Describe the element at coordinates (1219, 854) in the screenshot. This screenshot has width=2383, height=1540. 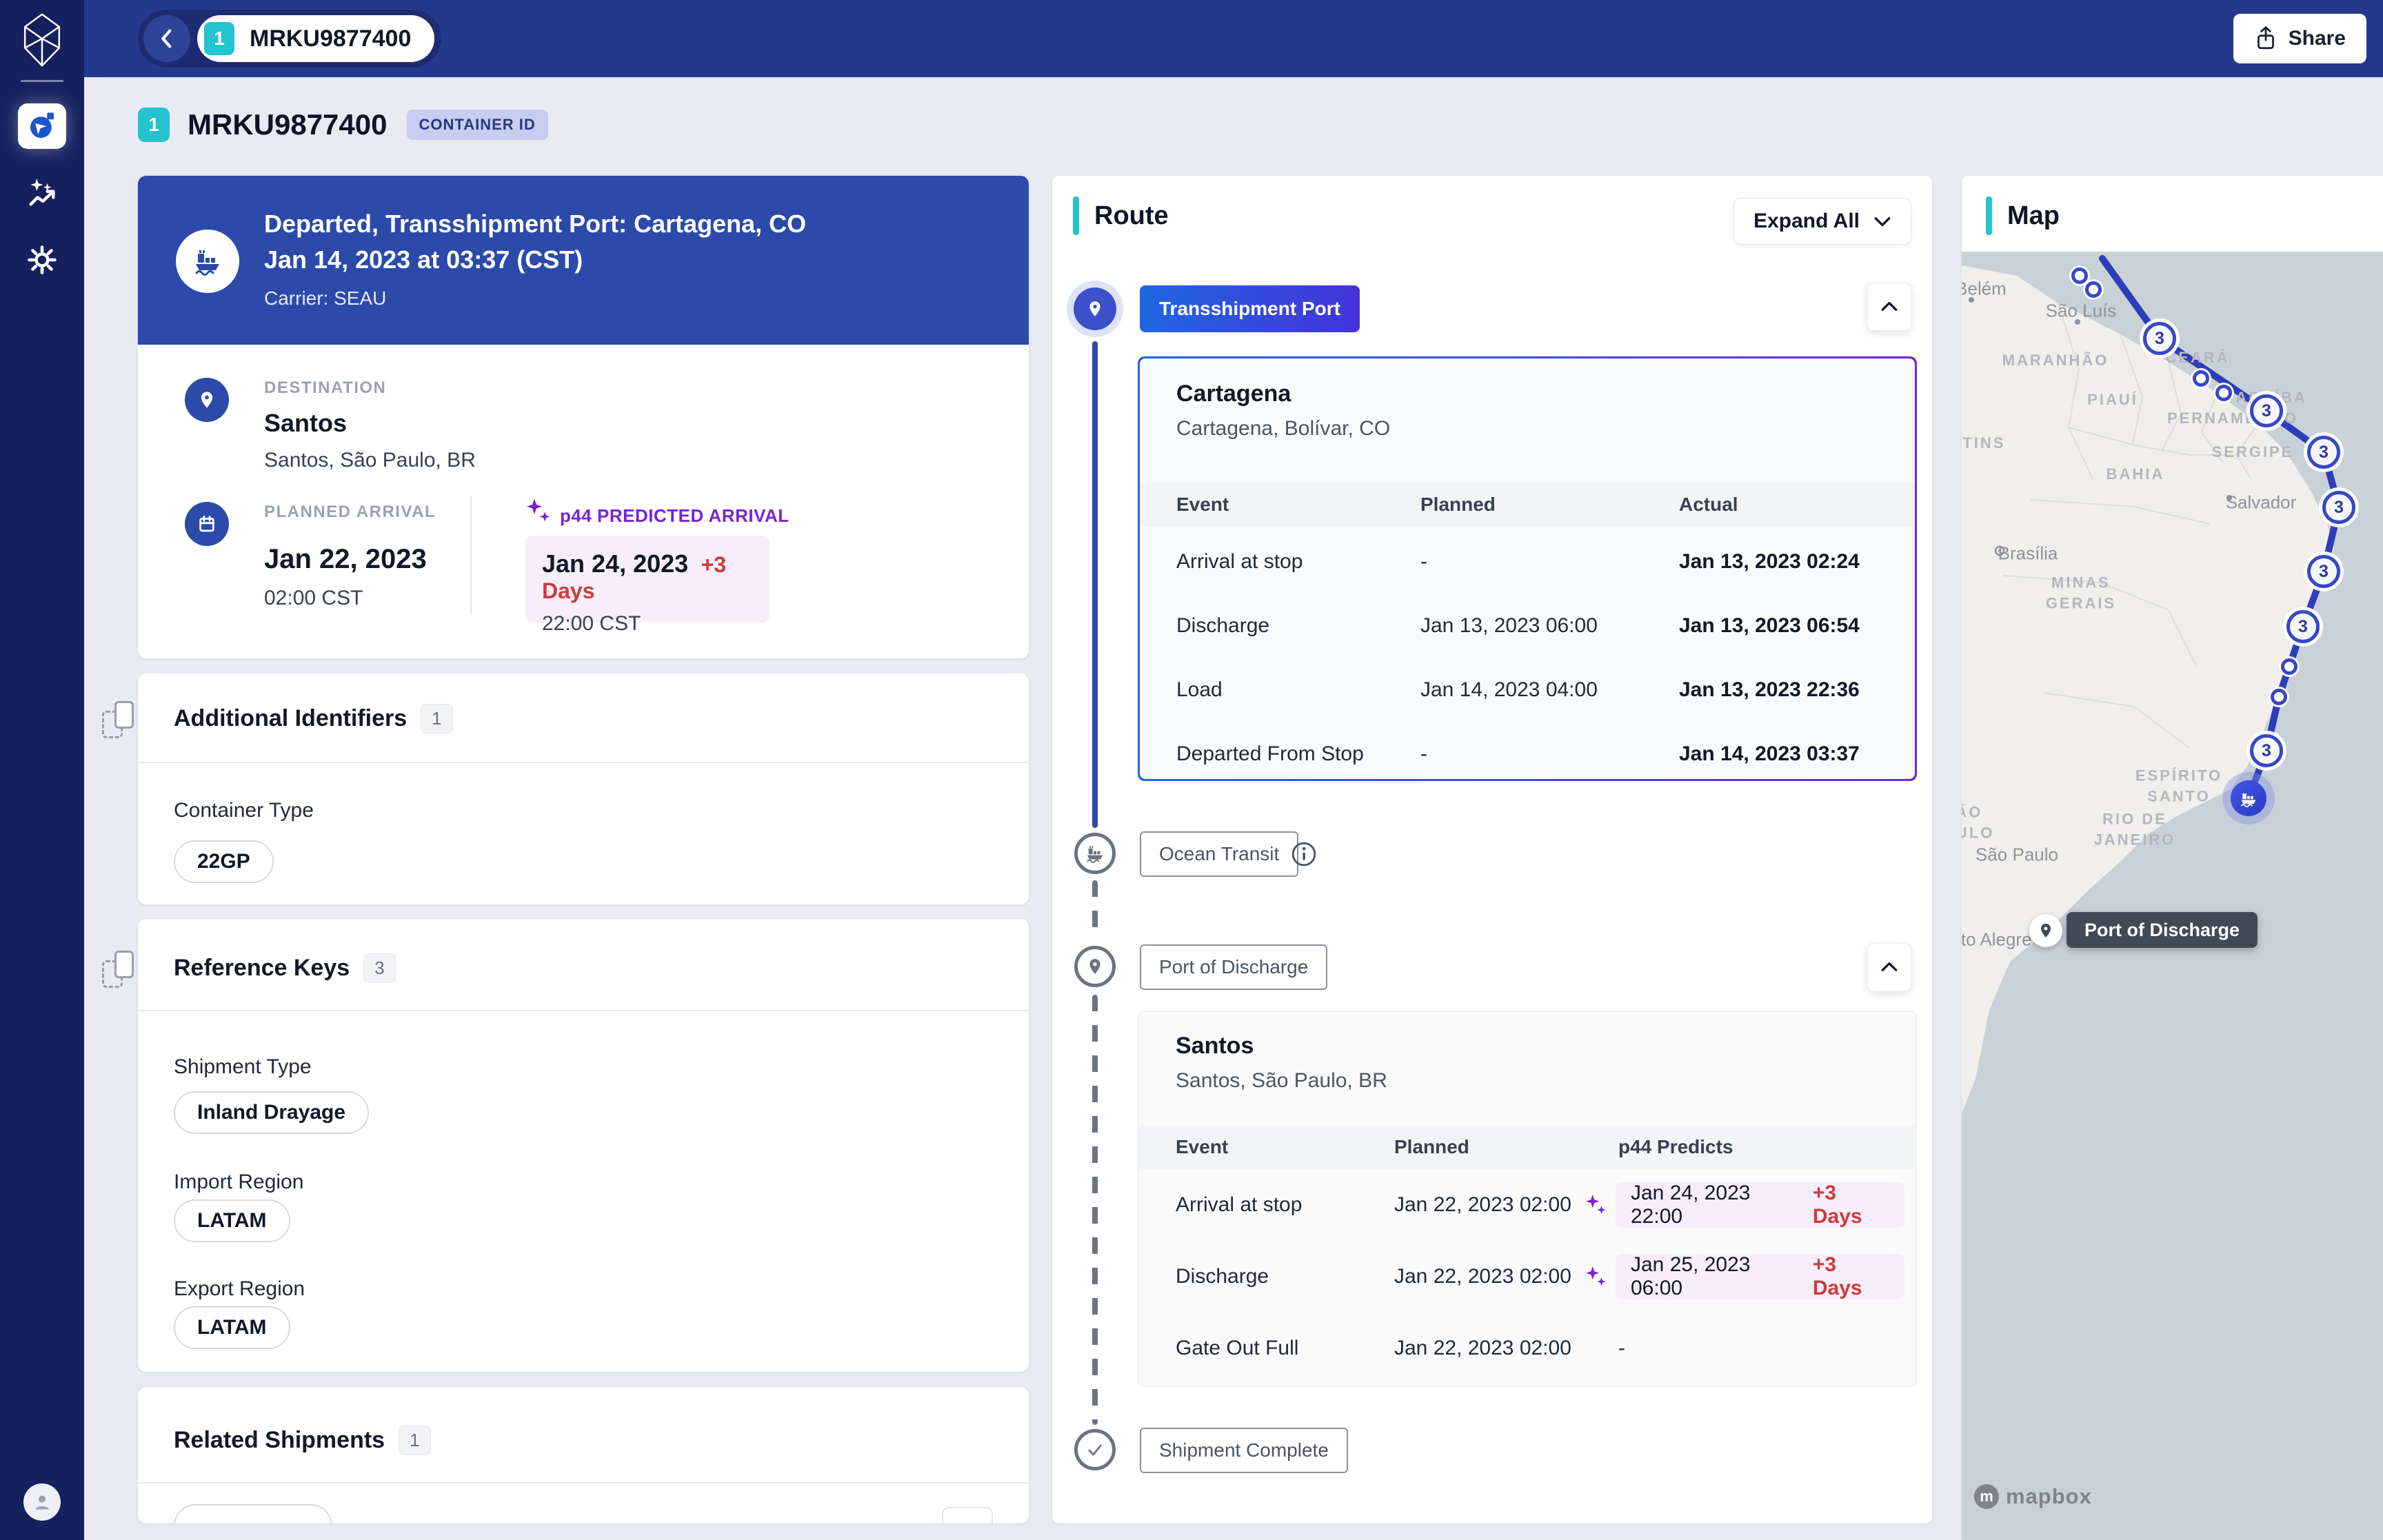
I see `ocean-transit-toggle: Ocean Transit` at that location.